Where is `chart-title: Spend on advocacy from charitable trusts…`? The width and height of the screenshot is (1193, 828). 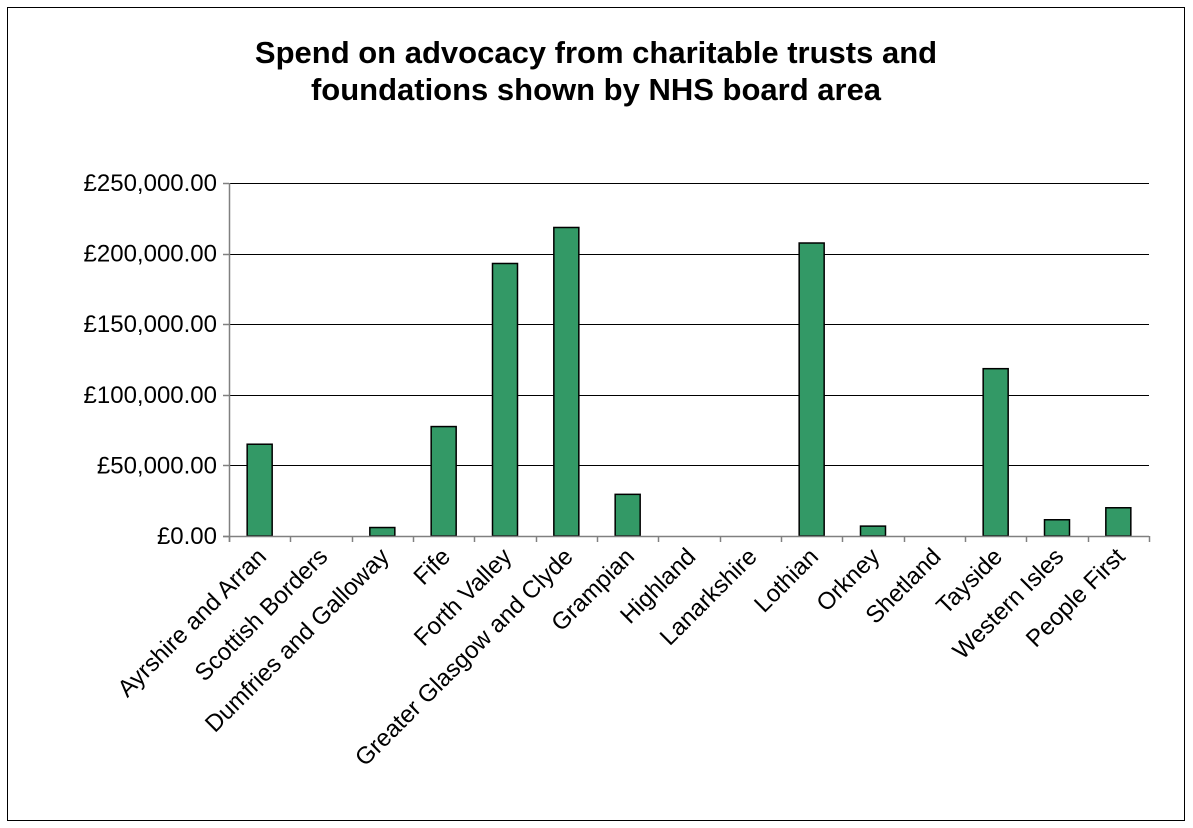 chart-title: Spend on advocacy from charitable trusts… is located at coordinates (596, 71).